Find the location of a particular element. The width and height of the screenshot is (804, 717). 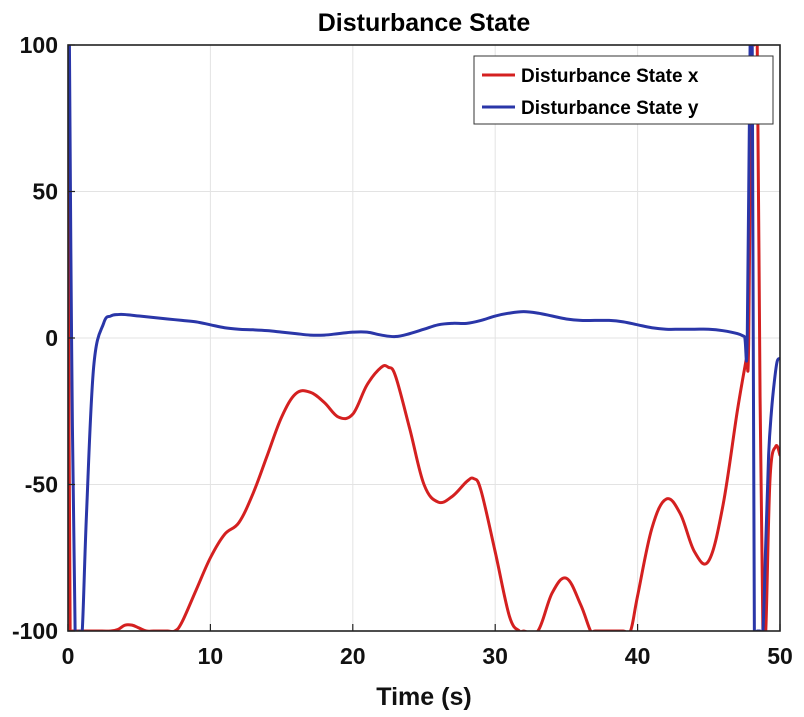

y-axis-ticks: -100 -50 0 50 100 is located at coordinates (43, 338).